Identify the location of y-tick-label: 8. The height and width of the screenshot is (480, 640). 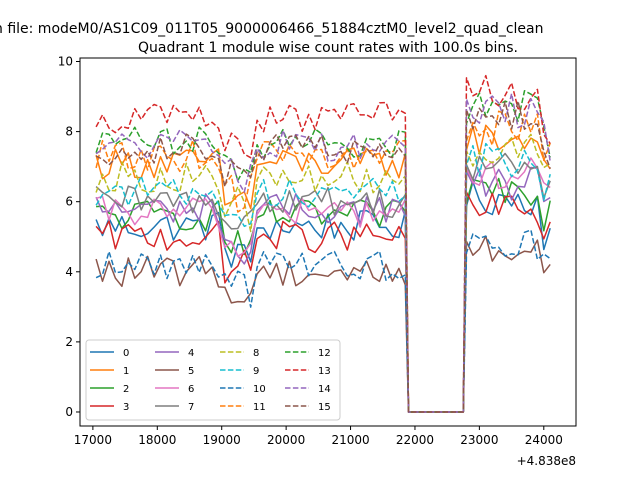
(69, 132).